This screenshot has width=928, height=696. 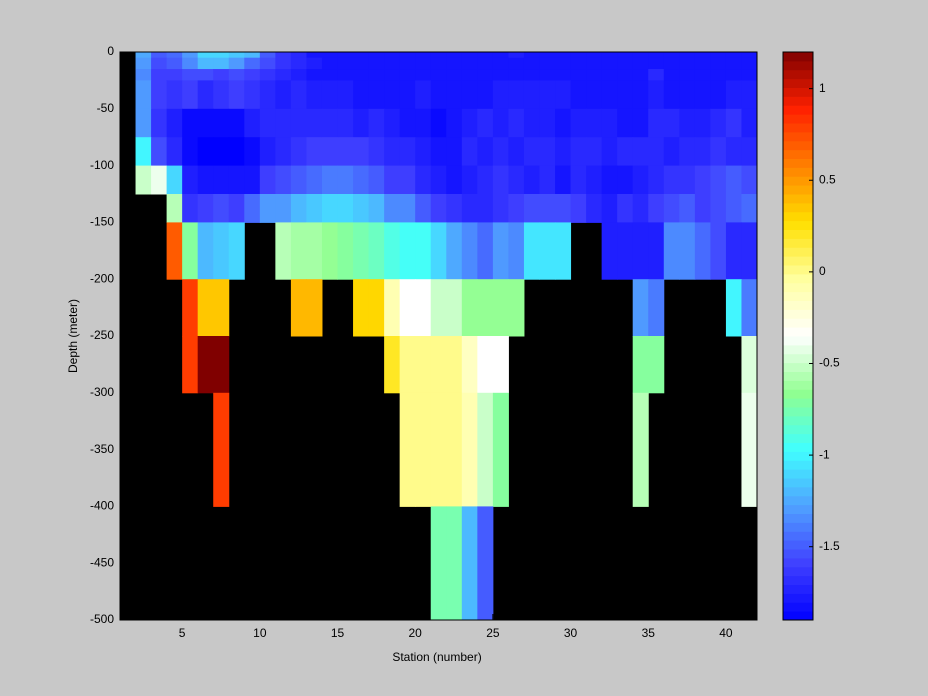 I want to click on y-tick-label: -100, so click(x=102, y=165).